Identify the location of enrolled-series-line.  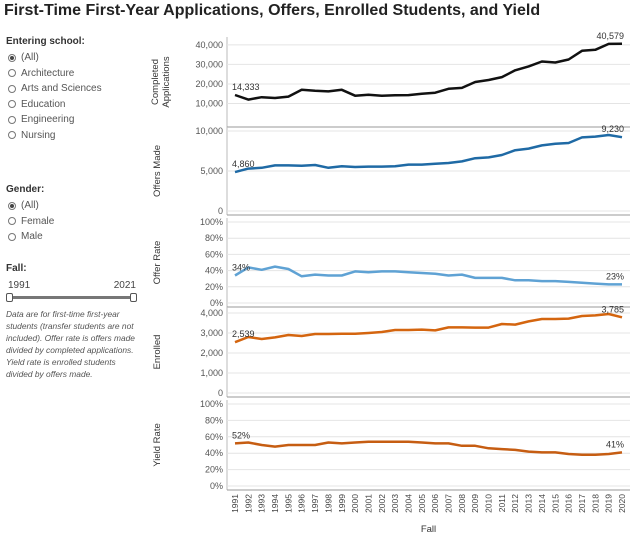
(428, 328).